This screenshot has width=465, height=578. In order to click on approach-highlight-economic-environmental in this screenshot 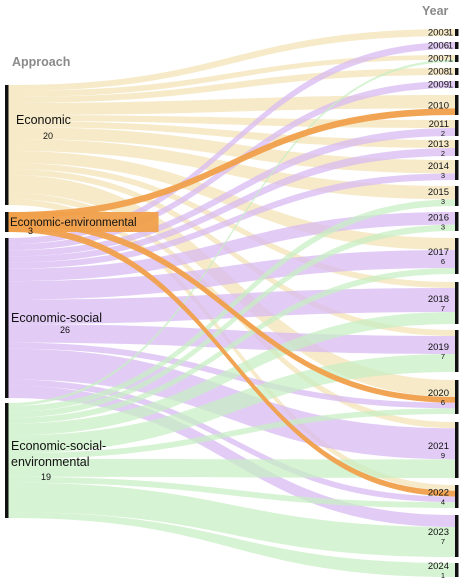, I will do `click(83, 222)`.